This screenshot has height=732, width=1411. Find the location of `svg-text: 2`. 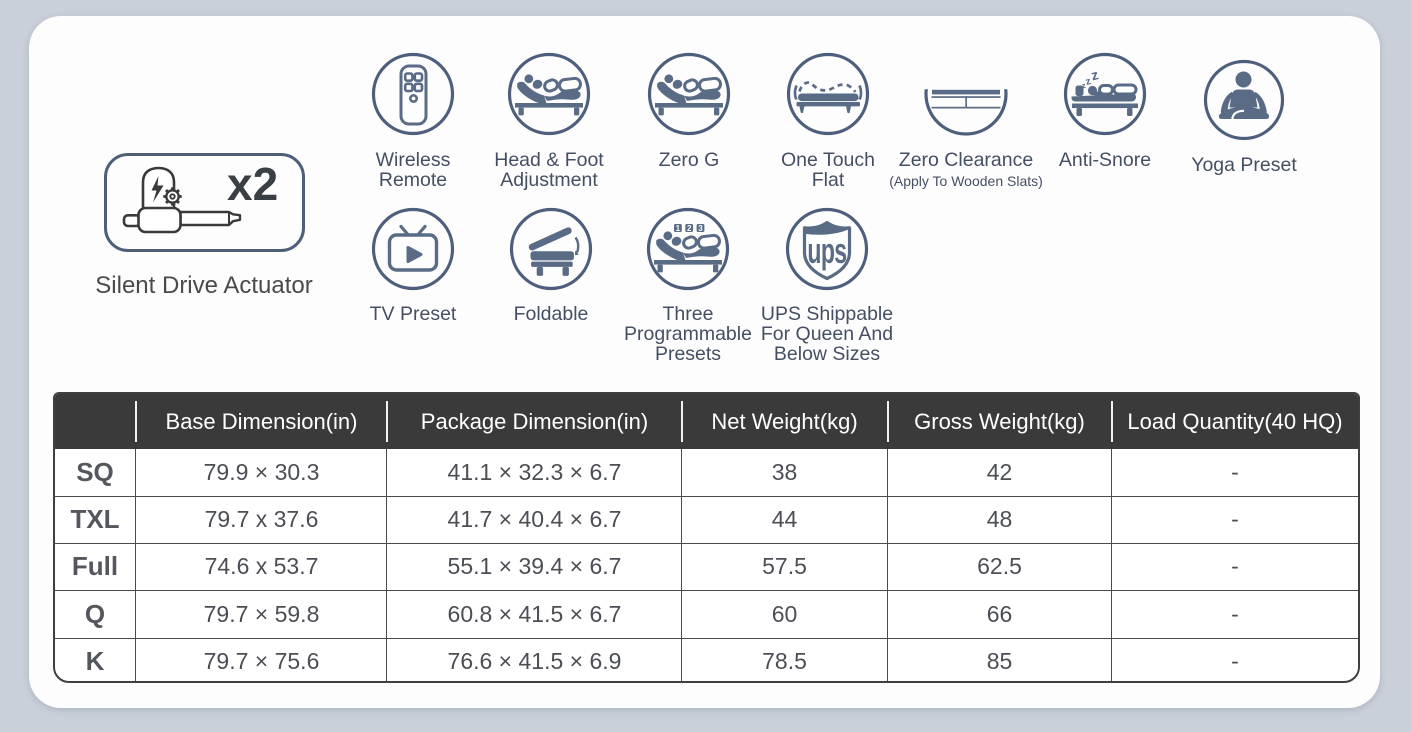

svg-text: 2 is located at coordinates (689, 228).